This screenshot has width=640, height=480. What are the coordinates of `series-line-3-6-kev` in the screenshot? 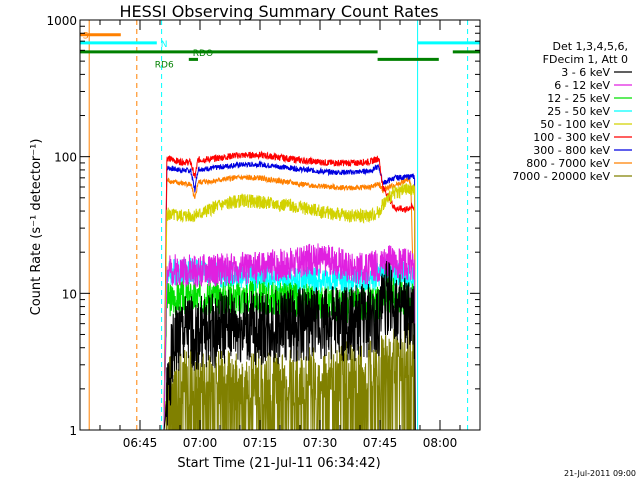 It's located at (289, 345).